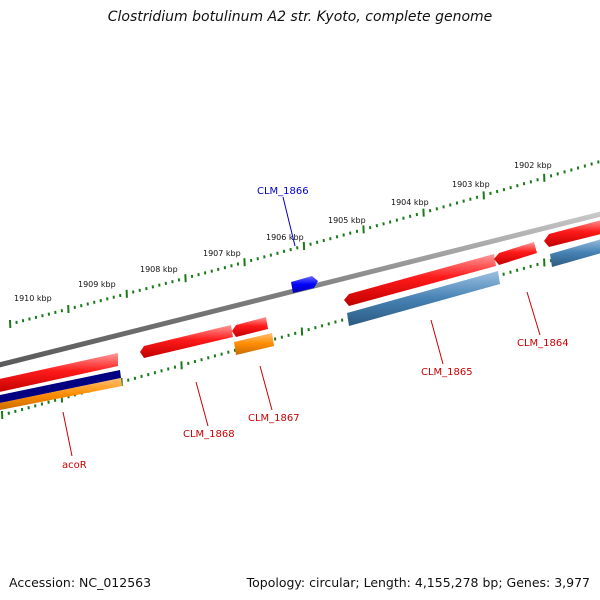  What do you see at coordinates (437, 342) in the screenshot?
I see `leader-clm1865` at bounding box center [437, 342].